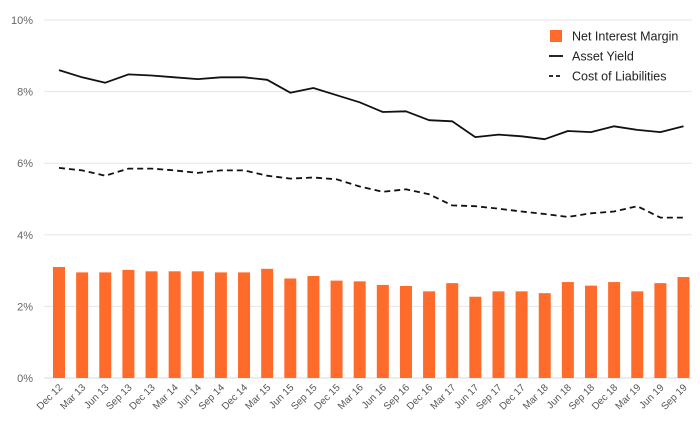 The width and height of the screenshot is (700, 433). Describe the element at coordinates (25, 93) in the screenshot. I see `y-tick-label: 8%` at that location.